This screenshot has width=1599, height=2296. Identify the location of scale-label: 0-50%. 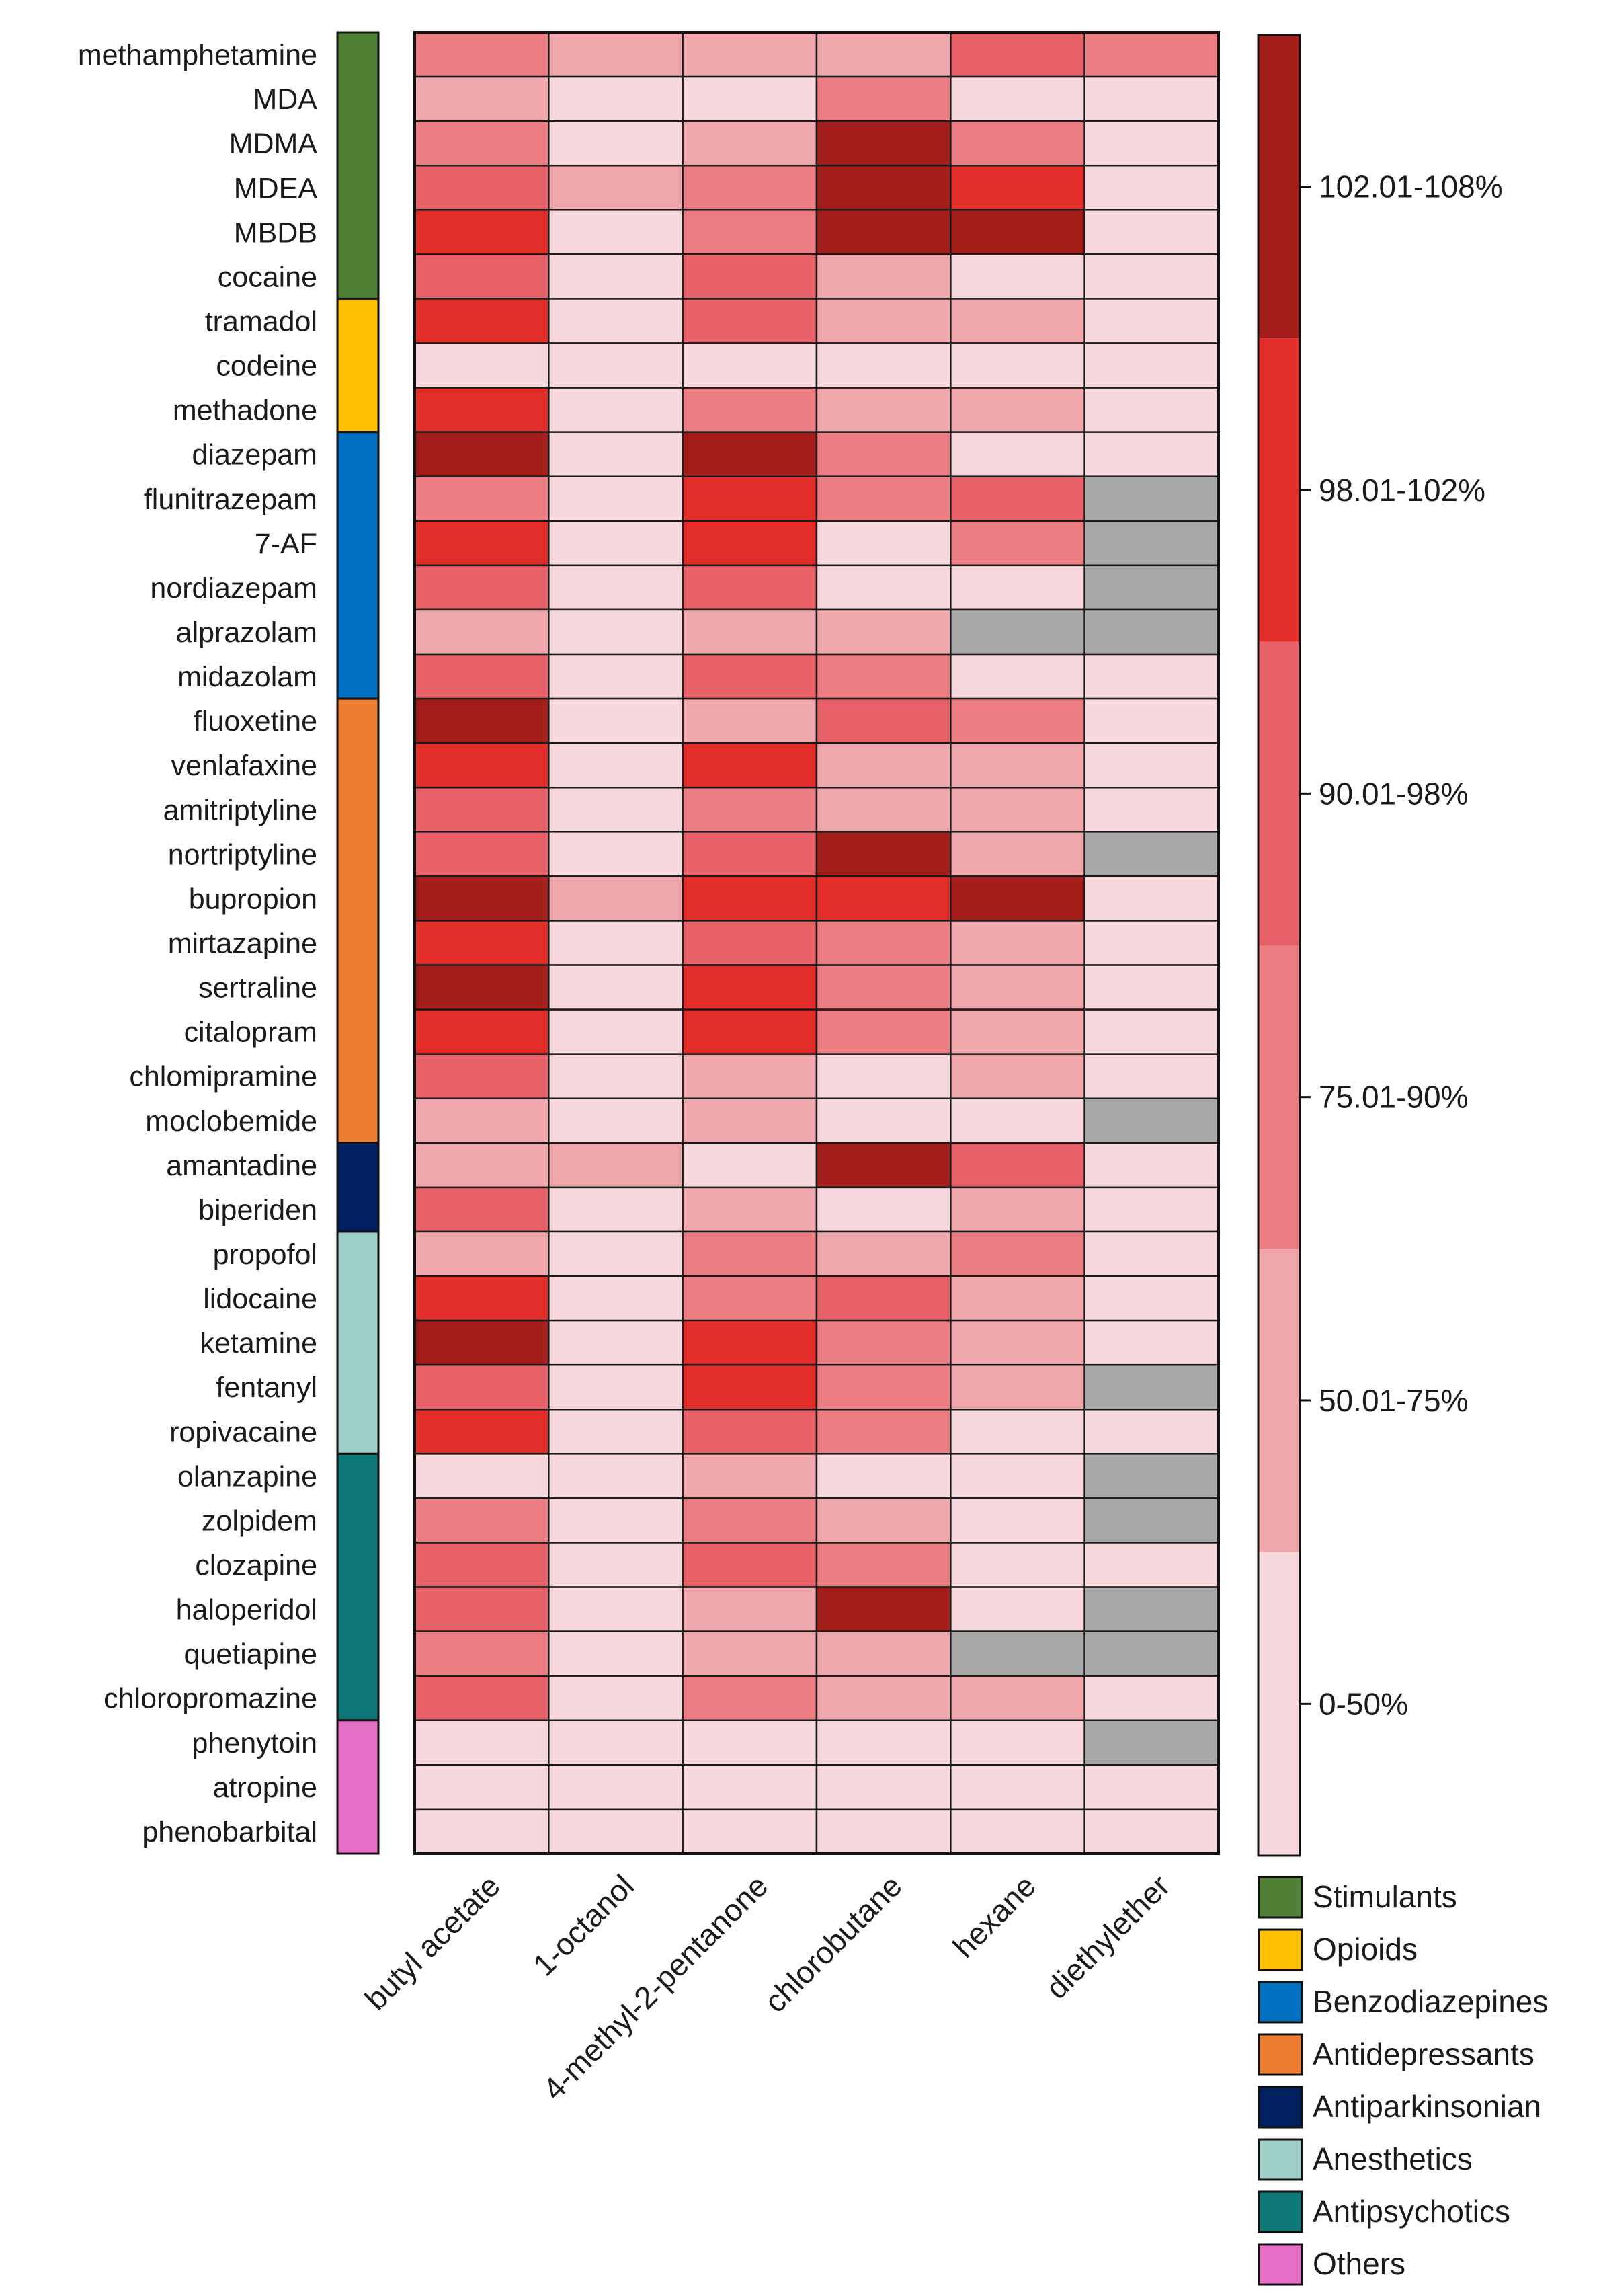
(1363, 1703).